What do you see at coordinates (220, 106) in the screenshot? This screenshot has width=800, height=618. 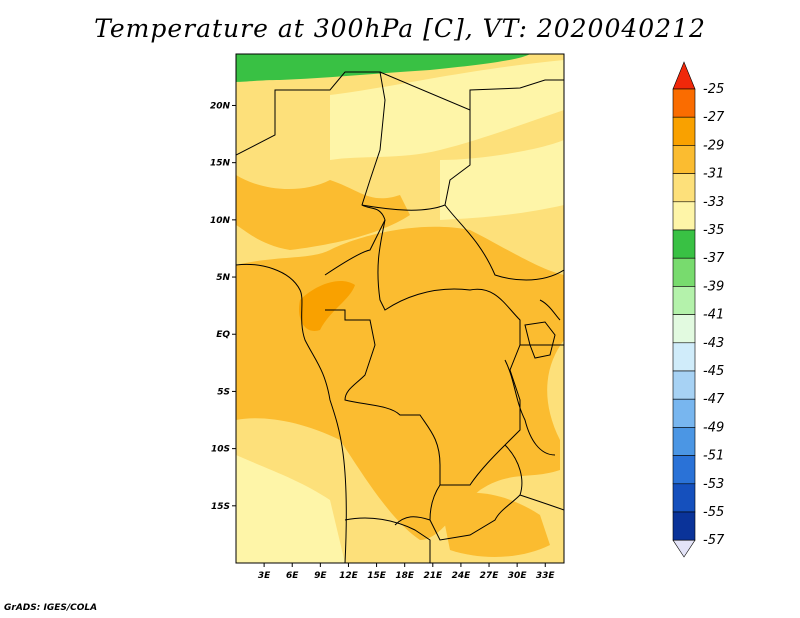 I see `lat-tick-label: 20N` at bounding box center [220, 106].